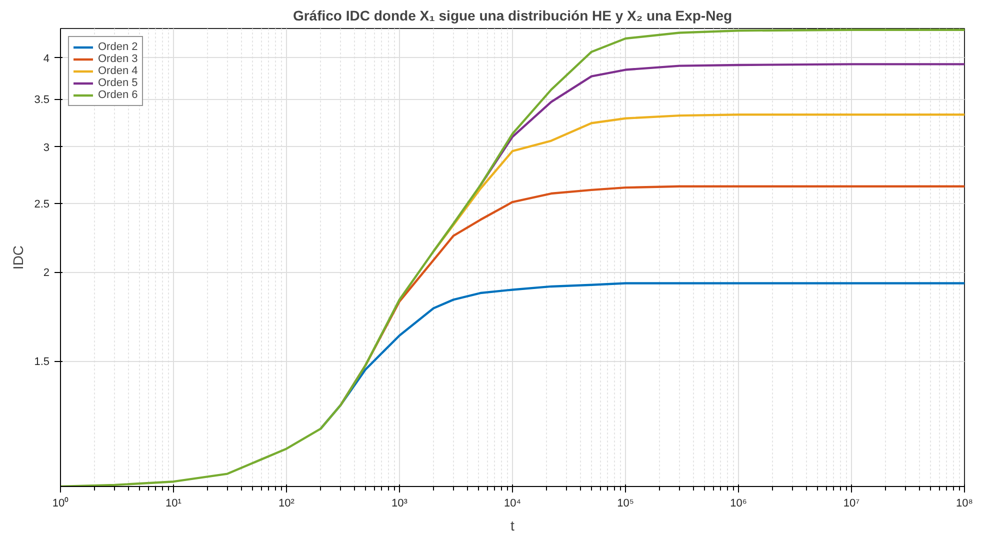  Describe the element at coordinates (46, 148) in the screenshot. I see `y-tick-label: 3` at that location.